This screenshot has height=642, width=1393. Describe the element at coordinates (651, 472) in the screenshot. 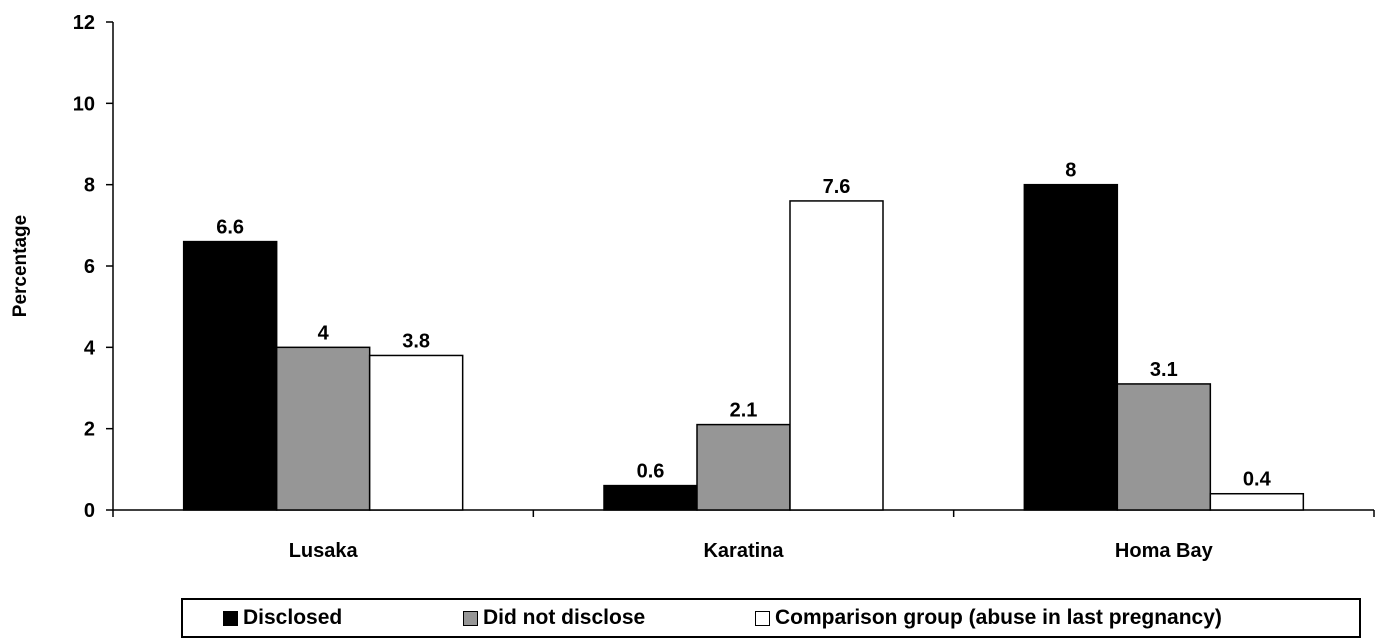

I see `data-label: 0.6` at that location.